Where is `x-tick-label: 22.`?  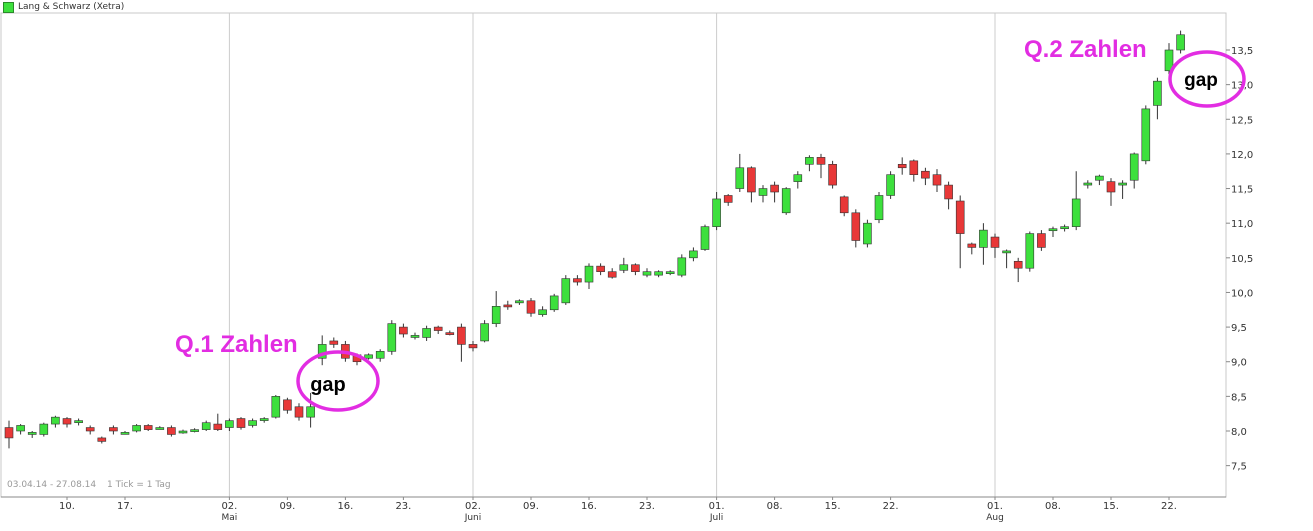 x-tick-label: 22. is located at coordinates (891, 506).